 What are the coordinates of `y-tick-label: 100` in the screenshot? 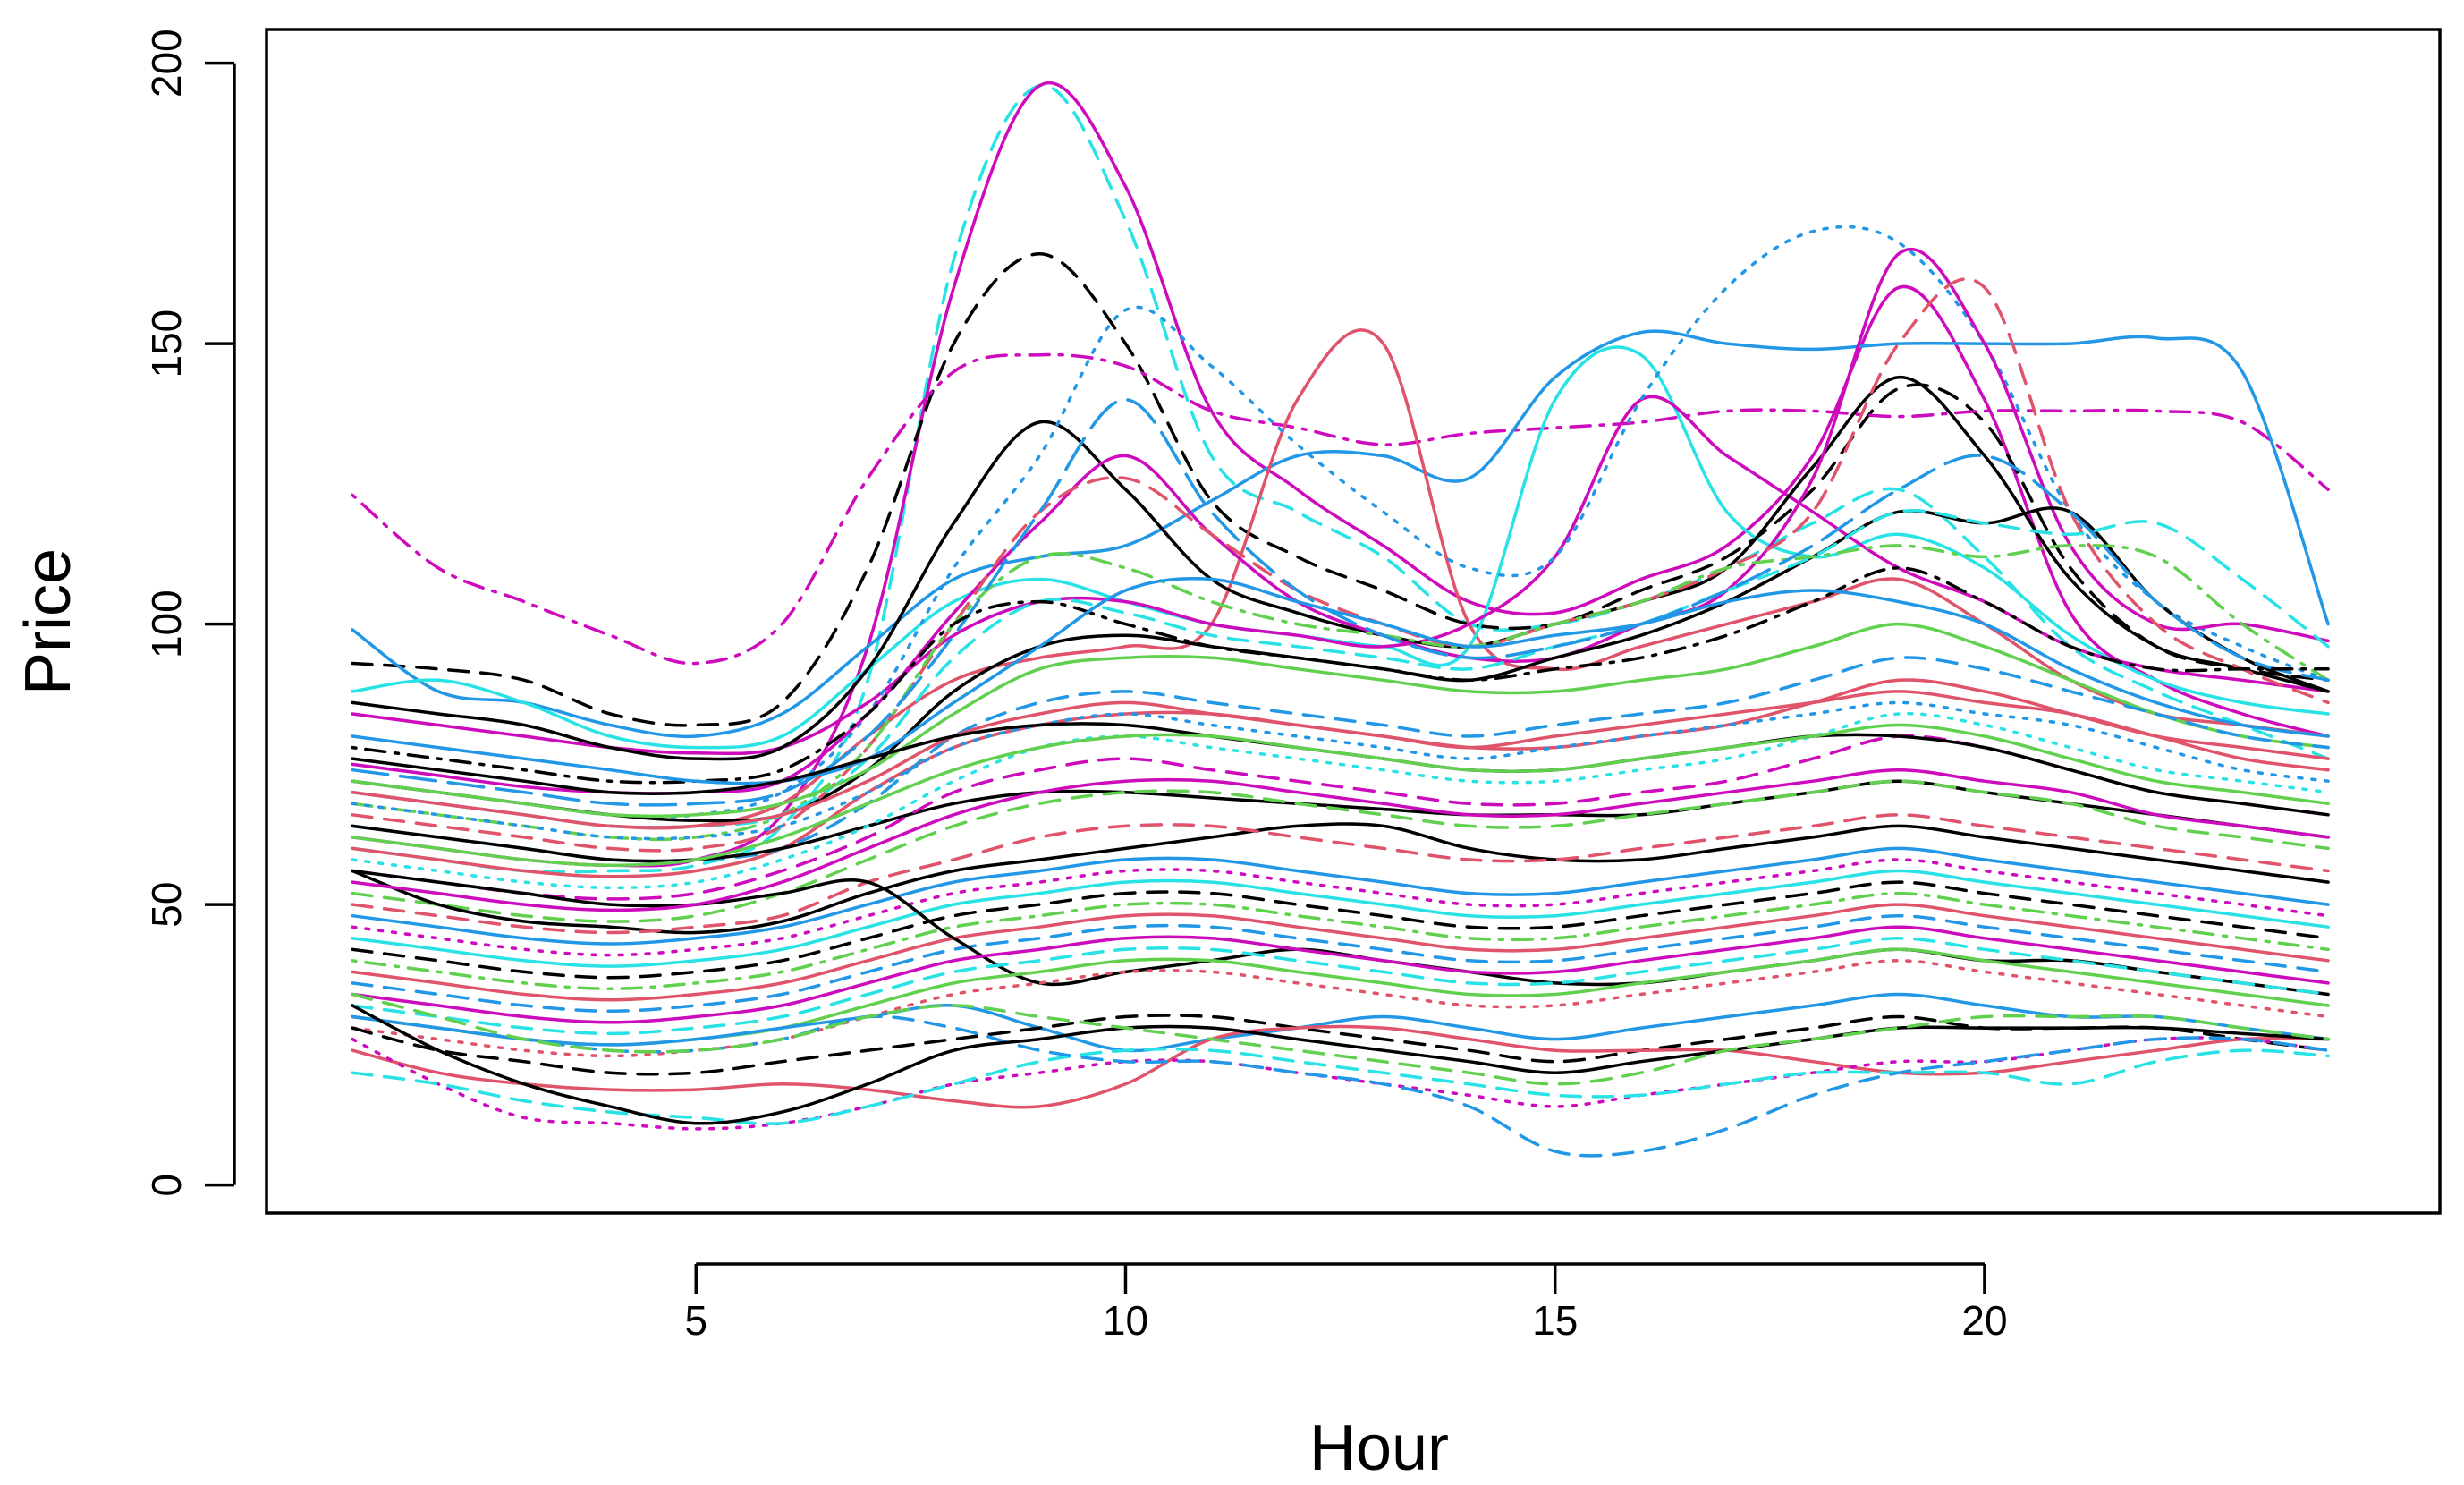 It's located at (166, 624).